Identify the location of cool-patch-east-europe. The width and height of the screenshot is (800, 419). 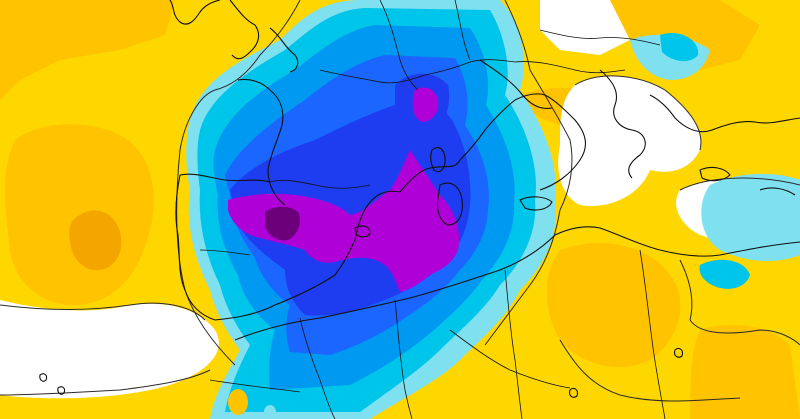
(679, 47).